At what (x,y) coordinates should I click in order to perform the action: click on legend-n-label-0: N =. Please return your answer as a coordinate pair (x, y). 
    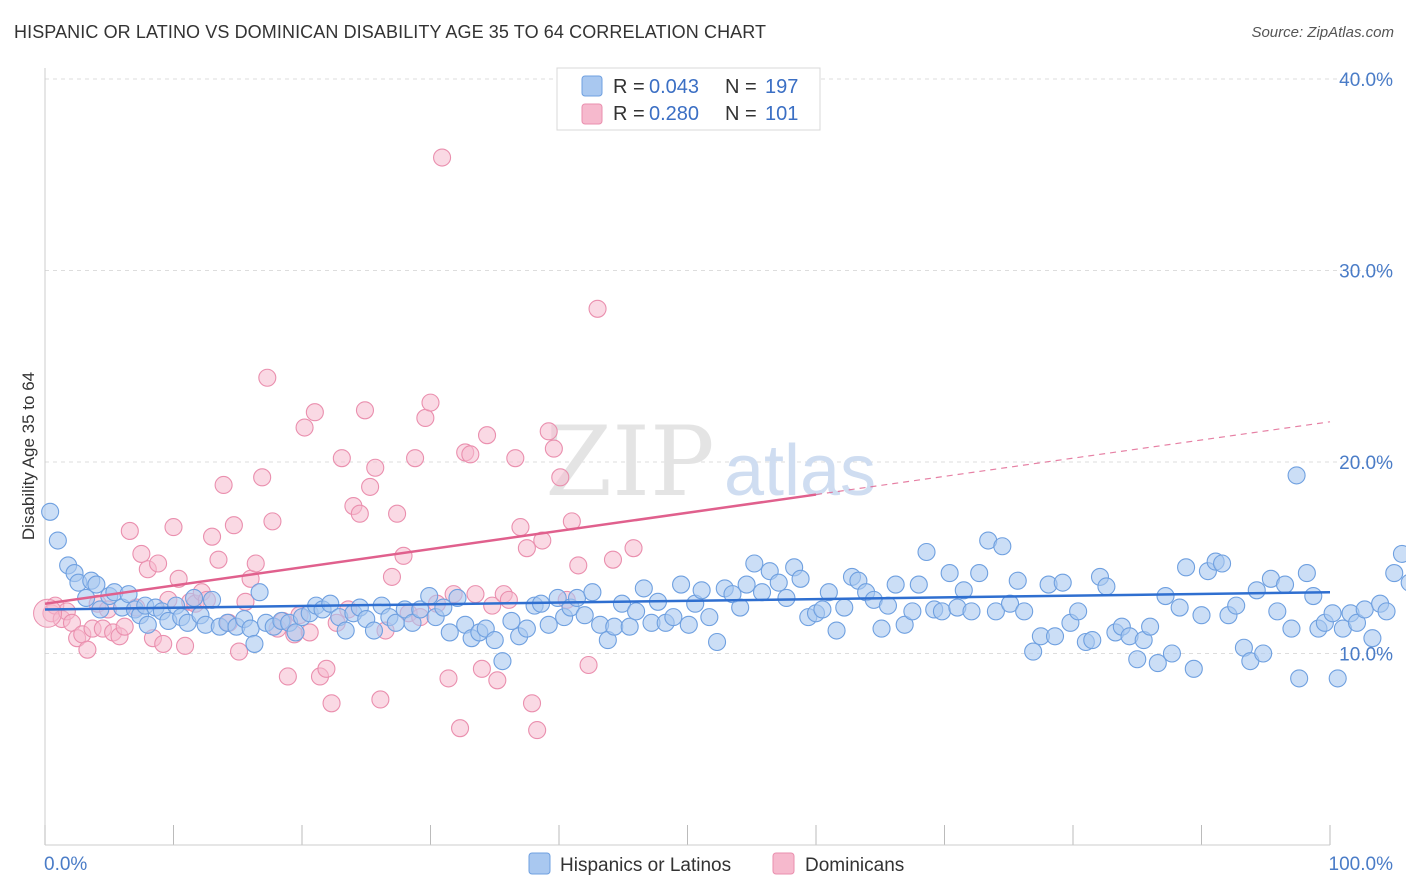
    Looking at the image, I should click on (741, 87).